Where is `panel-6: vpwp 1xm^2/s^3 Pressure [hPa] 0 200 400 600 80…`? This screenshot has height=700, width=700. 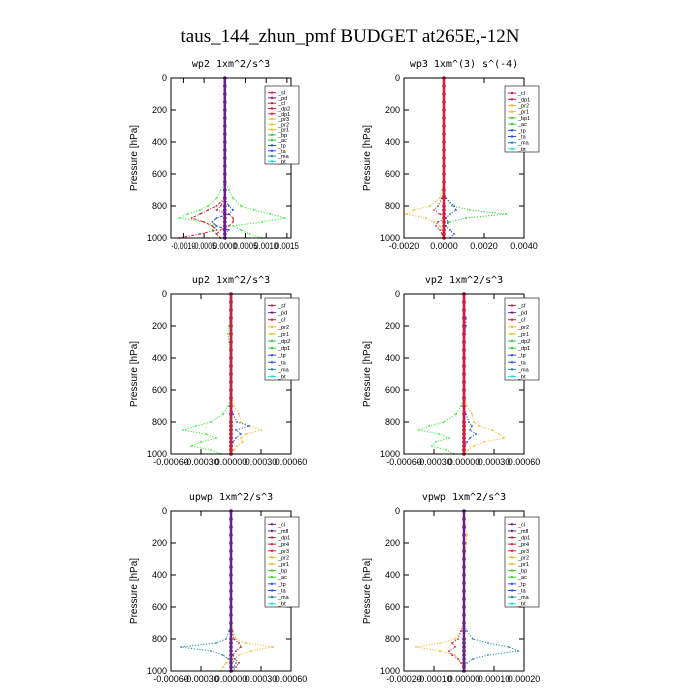 panel-6: vpwp 1xm^2/s^3 Pressure [hPa] 0 200 400 600 80… is located at coordinates (451, 588).